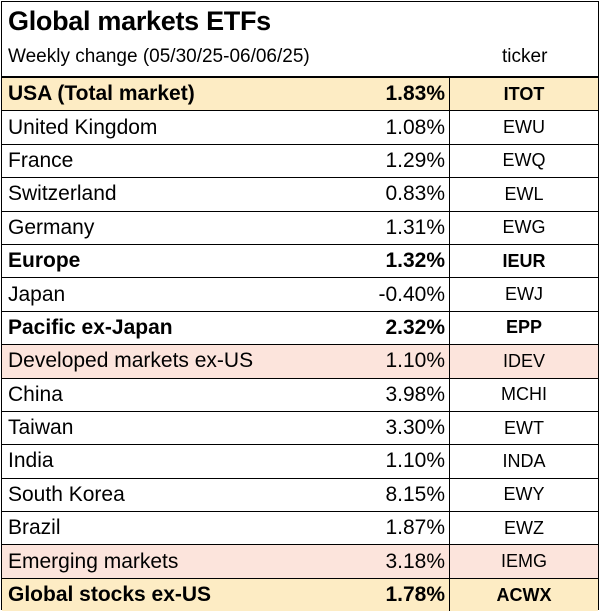  I want to click on row-ticker: EWJ, so click(523, 294).